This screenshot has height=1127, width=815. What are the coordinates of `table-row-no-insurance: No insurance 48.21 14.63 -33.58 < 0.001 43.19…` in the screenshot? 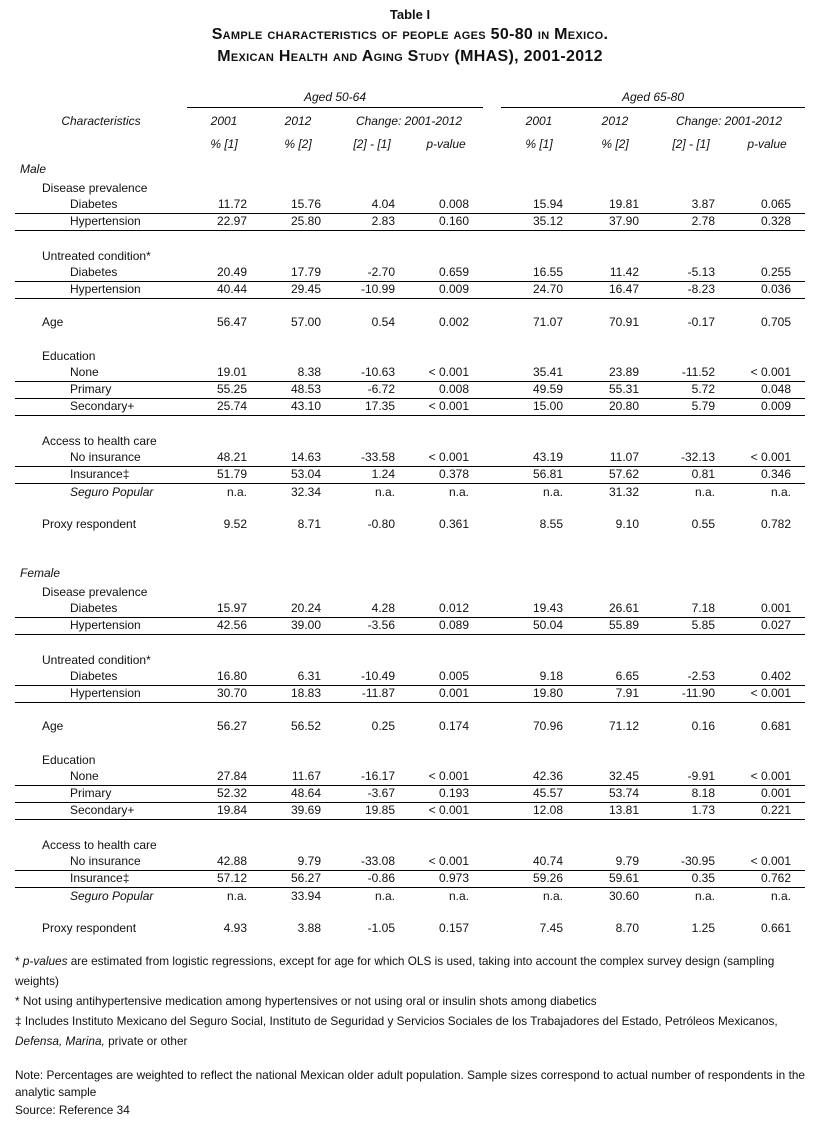 It's located at (410, 458).